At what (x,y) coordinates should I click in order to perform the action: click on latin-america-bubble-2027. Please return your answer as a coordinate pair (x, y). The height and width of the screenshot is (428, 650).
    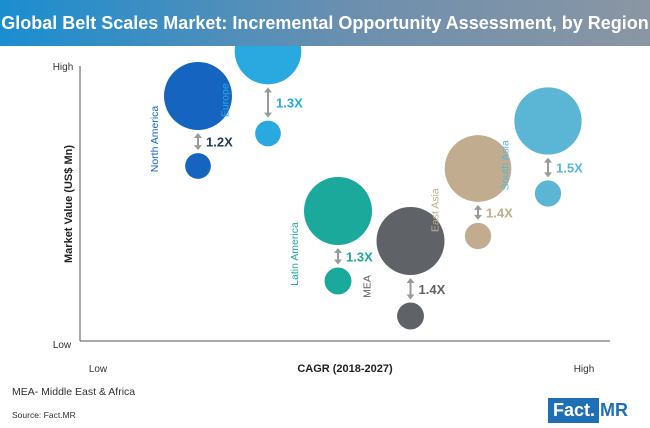
    Looking at the image, I should click on (338, 211).